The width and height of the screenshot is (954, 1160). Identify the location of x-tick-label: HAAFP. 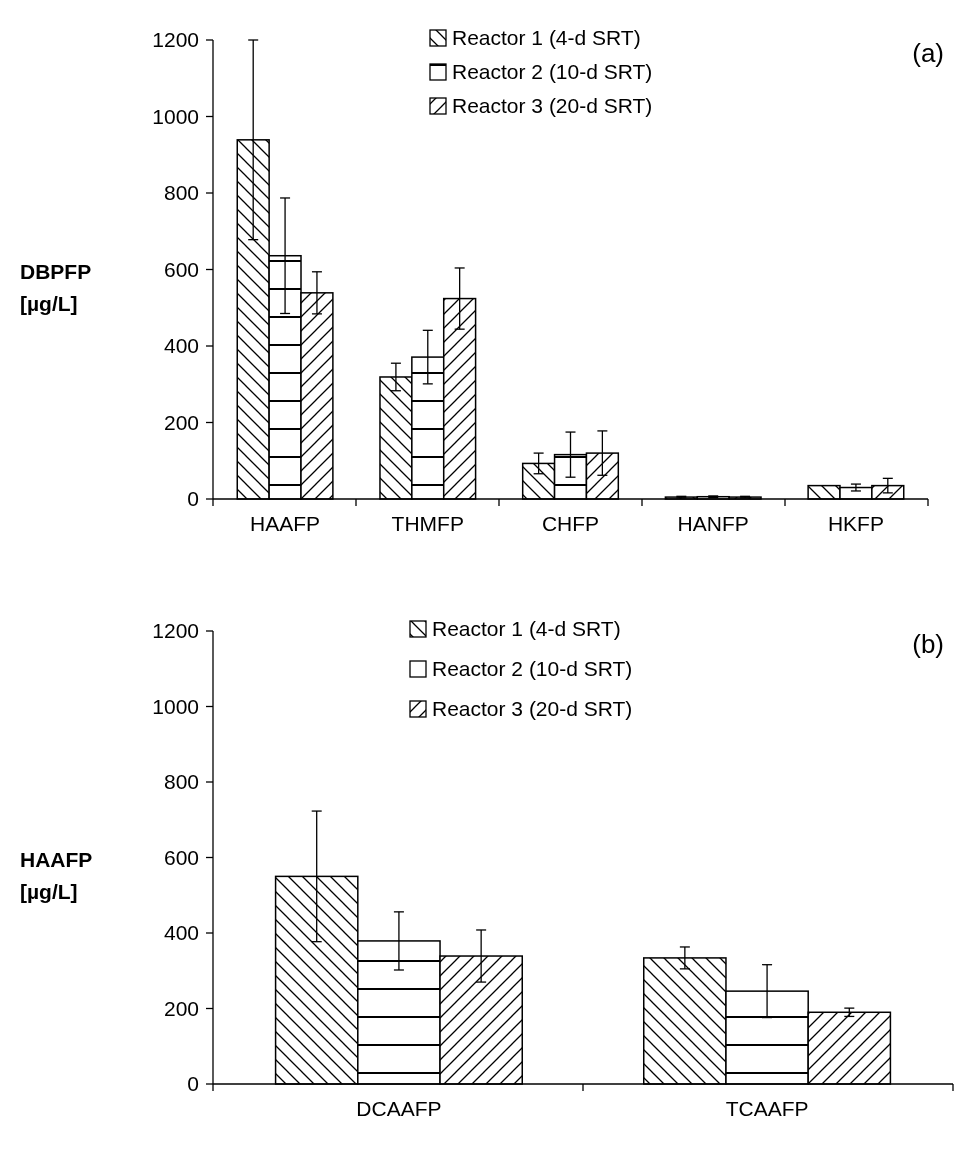
(285, 523).